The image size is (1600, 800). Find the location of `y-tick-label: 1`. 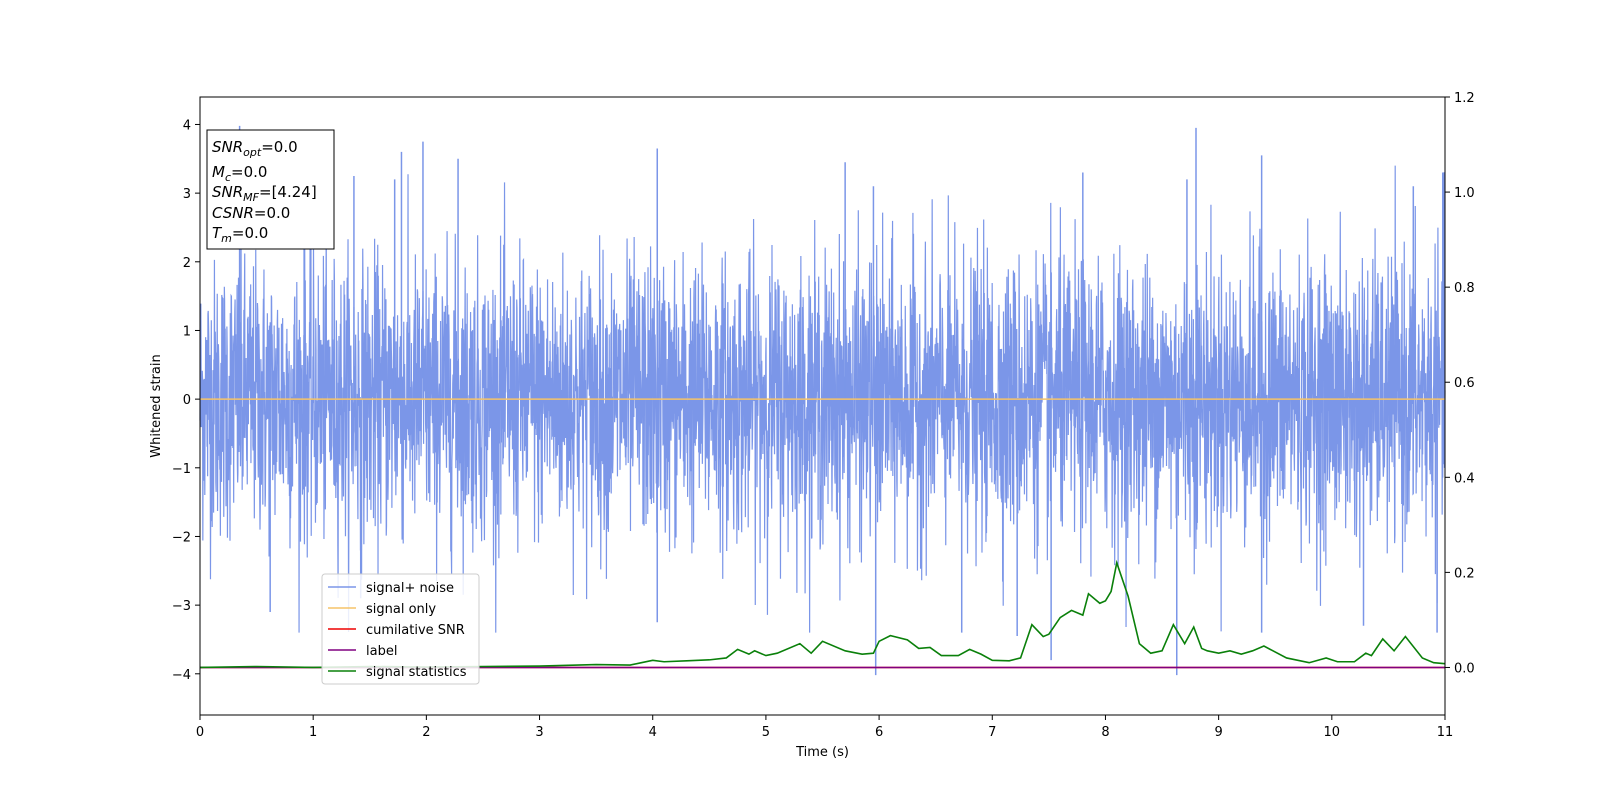

y-tick-label: 1 is located at coordinates (187, 331).